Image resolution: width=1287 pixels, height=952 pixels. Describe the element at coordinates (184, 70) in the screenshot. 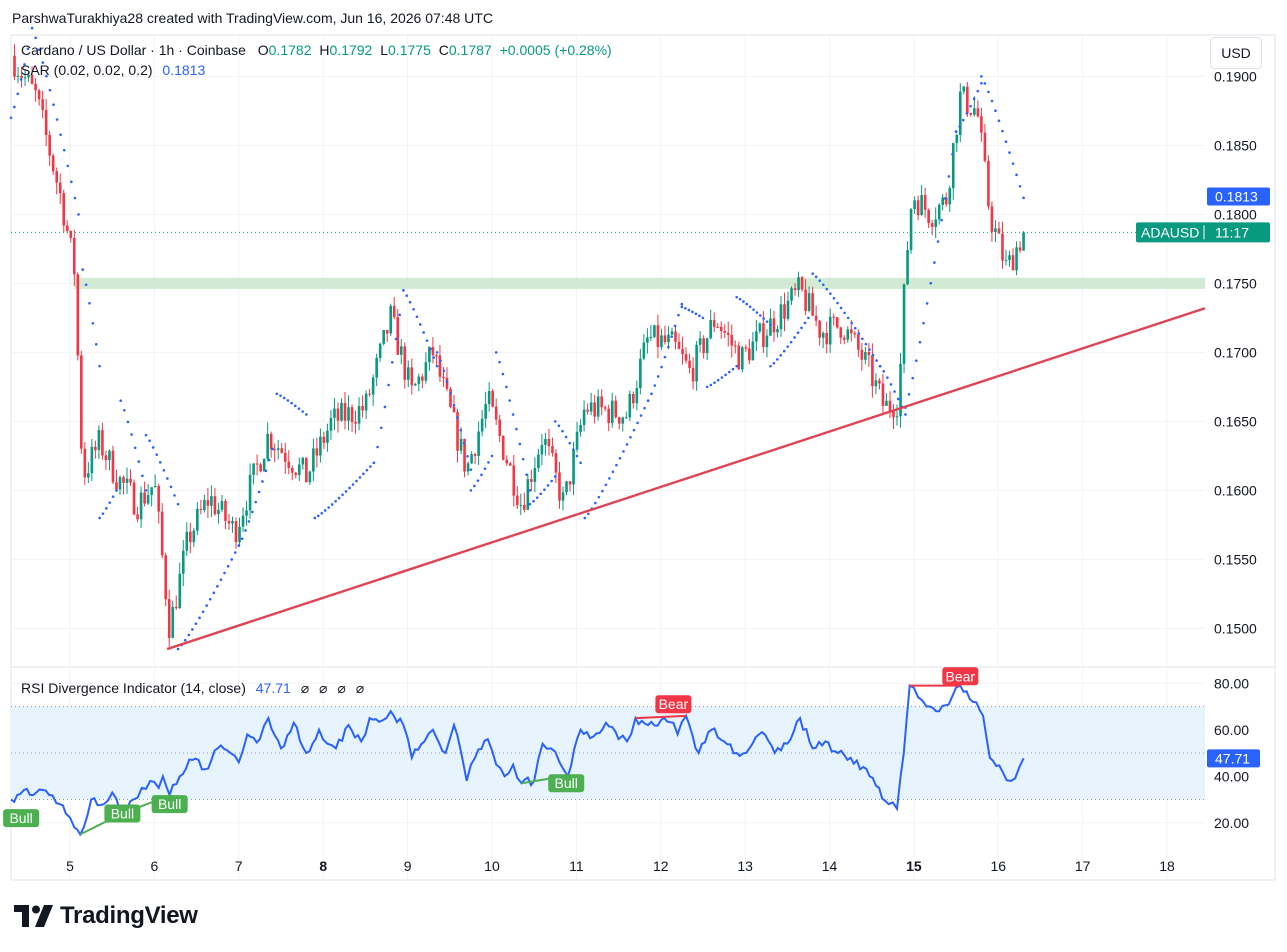

I see `sar-value: 0.1813` at that location.